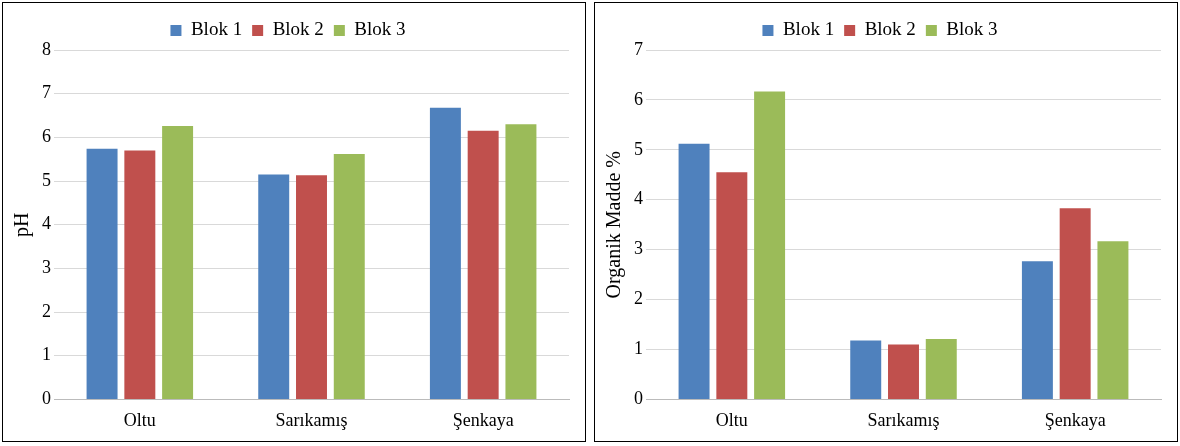 The height and width of the screenshot is (446, 1180). Describe the element at coordinates (614, 225) in the screenshot. I see `y-axis-title: Organik Madde %` at that location.